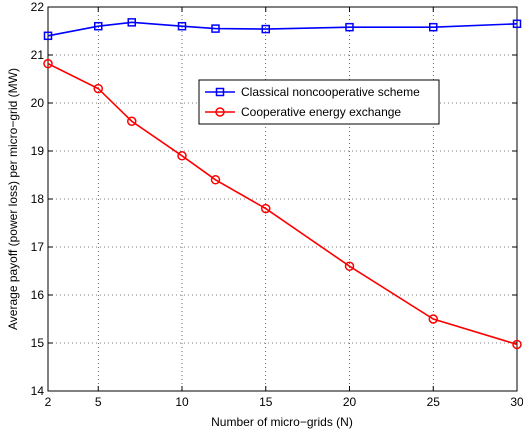  What do you see at coordinates (38, 295) in the screenshot?
I see `y-tick-label: 16` at bounding box center [38, 295].